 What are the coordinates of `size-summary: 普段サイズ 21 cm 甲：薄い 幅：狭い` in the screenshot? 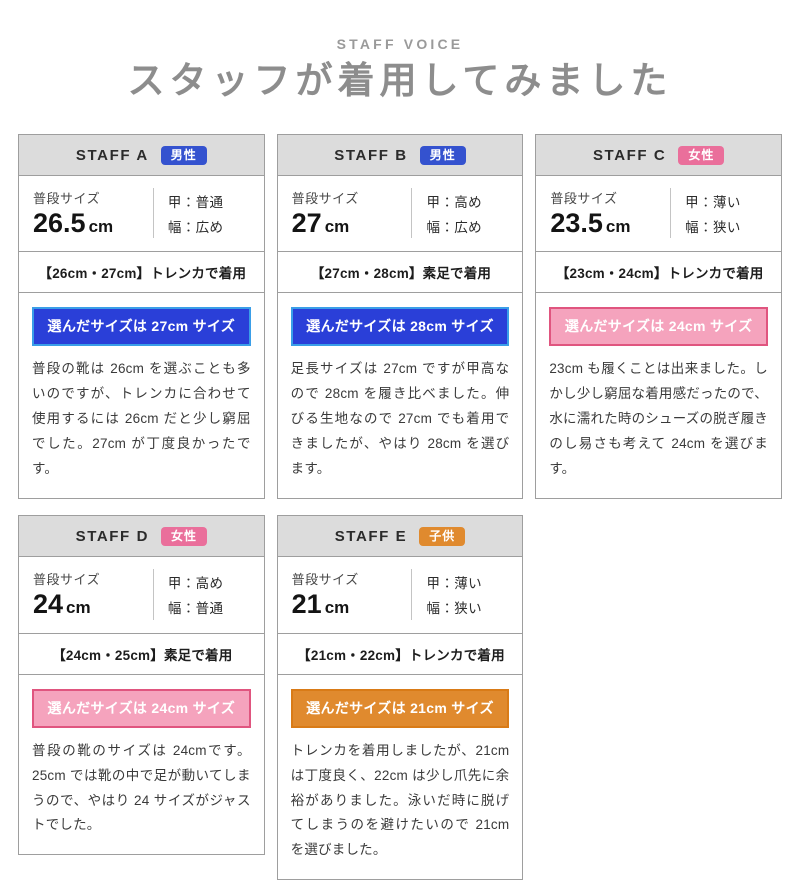 It's located at (400, 595).